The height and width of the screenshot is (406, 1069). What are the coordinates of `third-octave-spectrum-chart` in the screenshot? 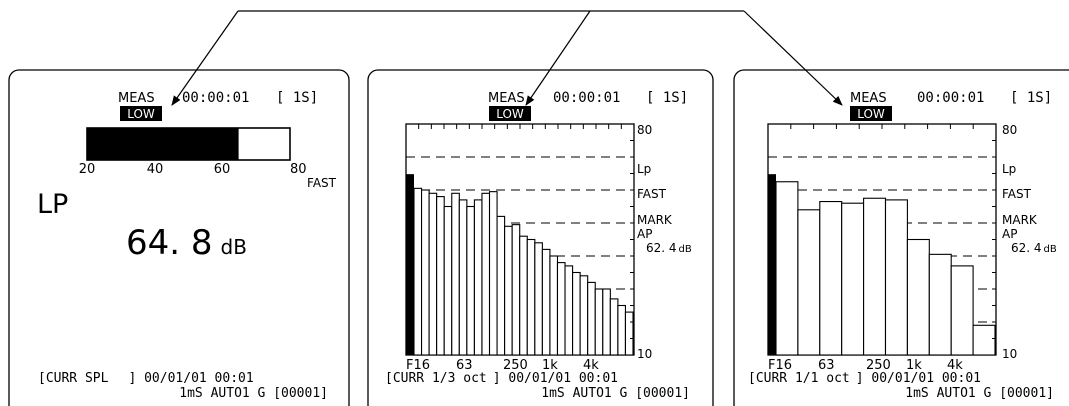 It's located at (520, 239).